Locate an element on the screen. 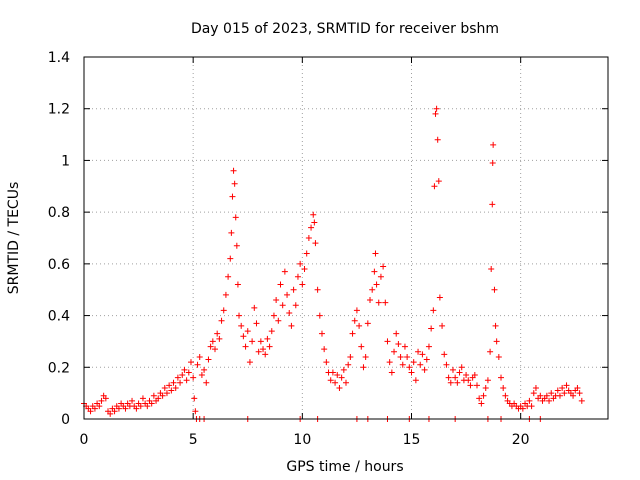 The width and height of the screenshot is (640, 480). x-tick-label: 0 is located at coordinates (84, 440).